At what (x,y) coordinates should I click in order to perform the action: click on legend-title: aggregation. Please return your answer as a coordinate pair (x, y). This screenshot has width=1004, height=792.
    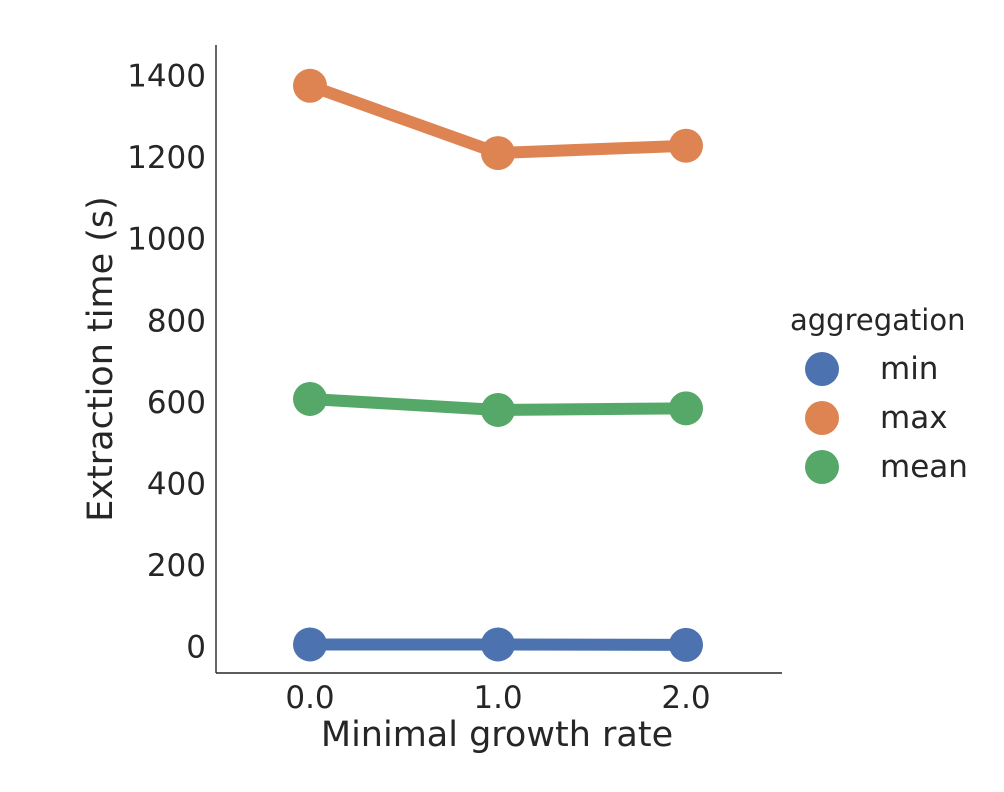
    Looking at the image, I should click on (877, 320).